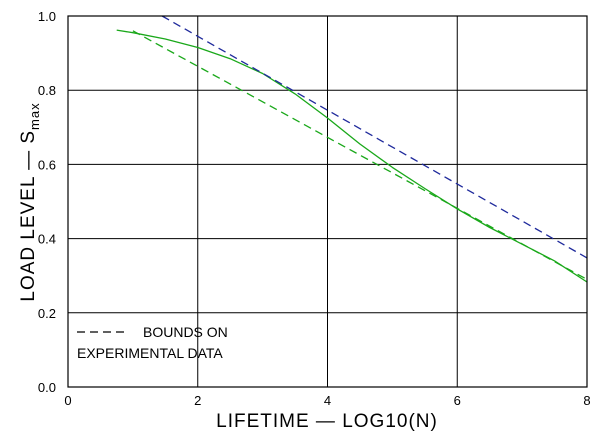  I want to click on legend-line-2: EXPERIMENTAL DATA, so click(150, 353).